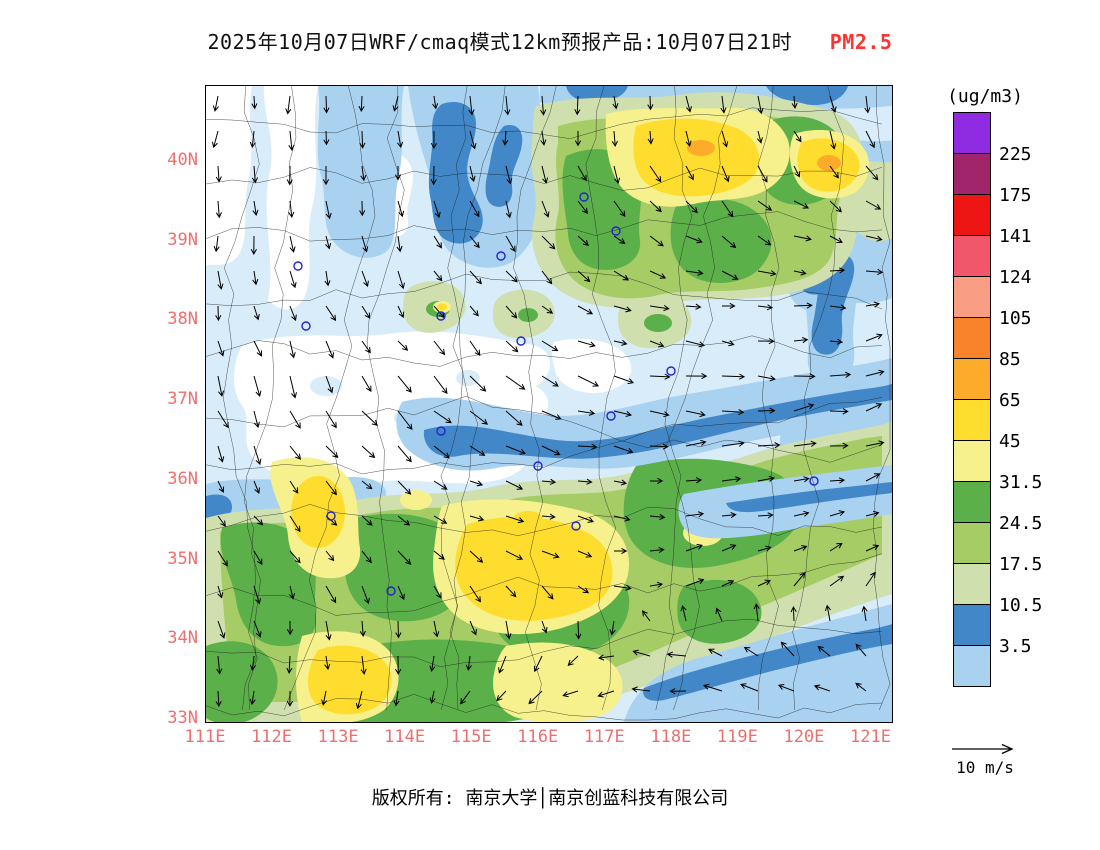  Describe the element at coordinates (1010, 400) in the screenshot. I see `colorbar-boundary-label: 65` at that location.